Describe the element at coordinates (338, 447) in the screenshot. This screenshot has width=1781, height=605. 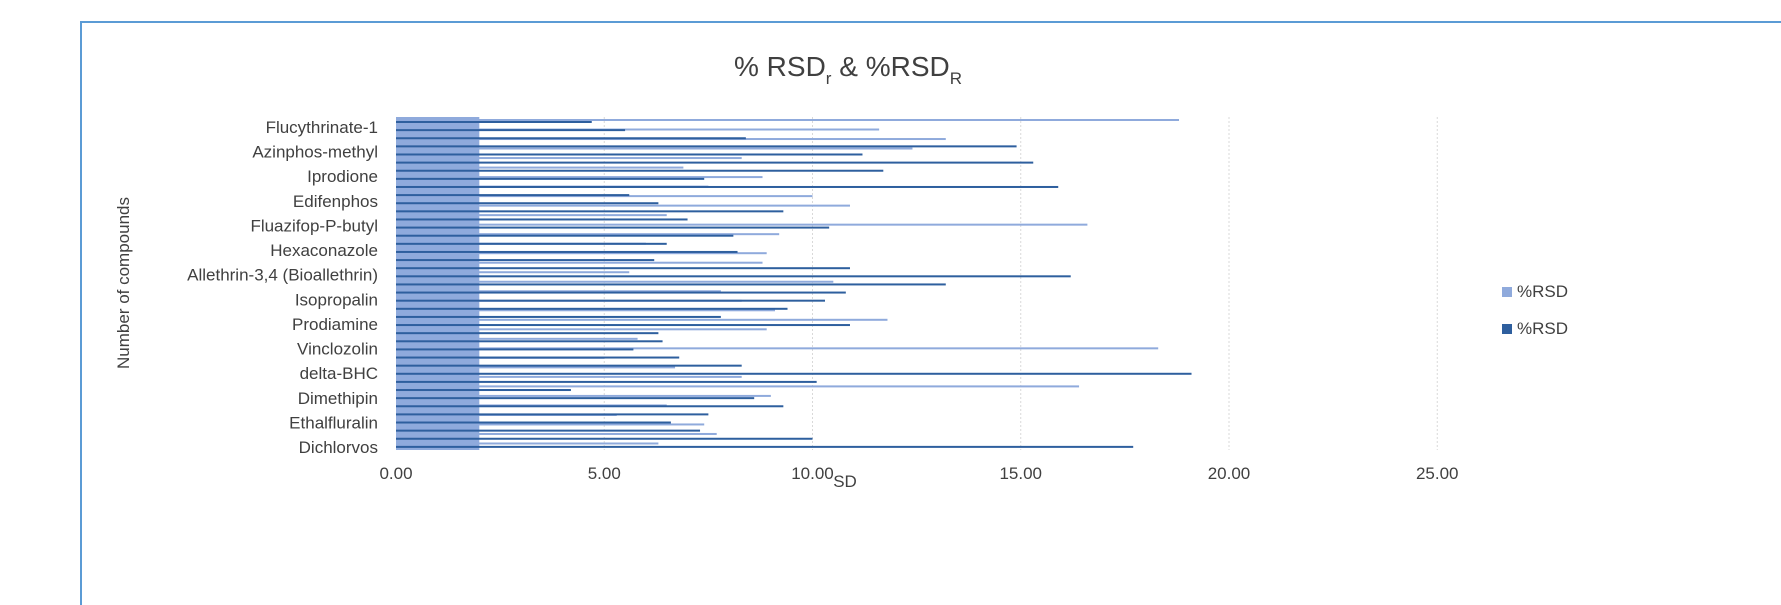
I see `category-label-13: Dichlorvos` at that location.